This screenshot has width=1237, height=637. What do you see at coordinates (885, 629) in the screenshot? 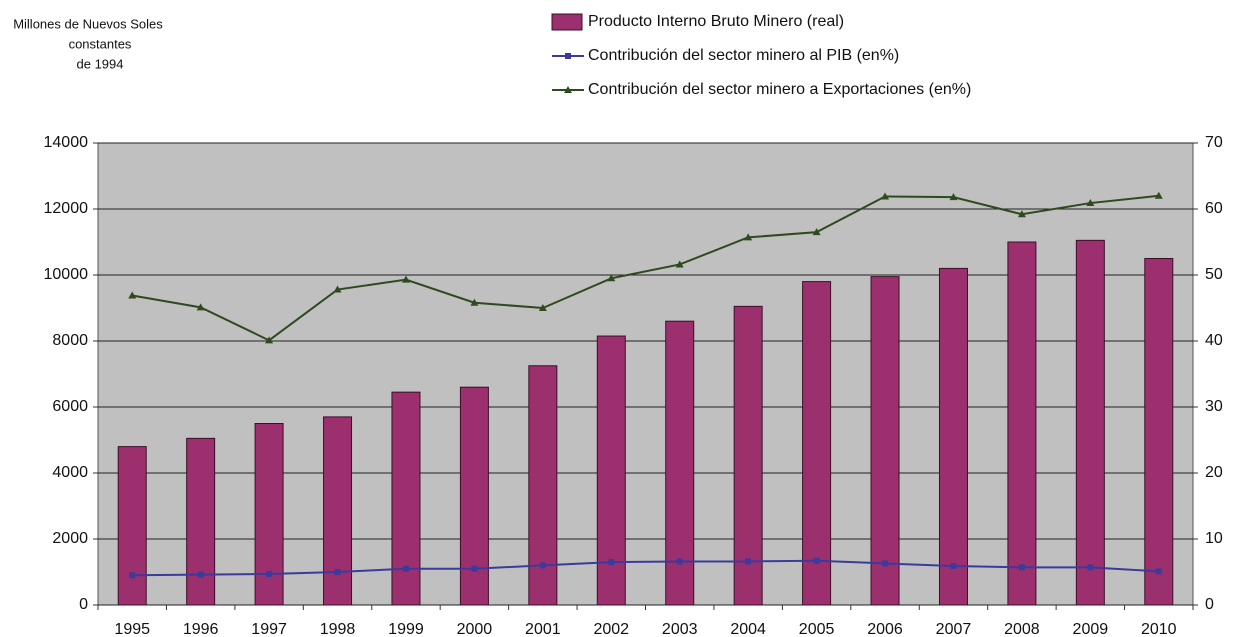
I see `x-tick-label: 2006` at bounding box center [885, 629].